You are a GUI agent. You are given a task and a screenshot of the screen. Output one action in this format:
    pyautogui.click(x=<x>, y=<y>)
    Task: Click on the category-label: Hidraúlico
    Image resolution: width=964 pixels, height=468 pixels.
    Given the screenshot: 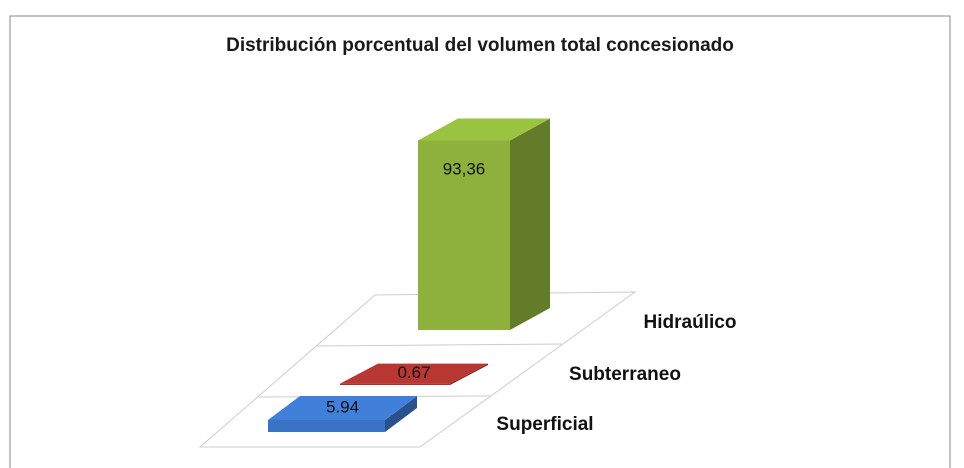 What is the action you would take?
    pyautogui.click(x=690, y=322)
    